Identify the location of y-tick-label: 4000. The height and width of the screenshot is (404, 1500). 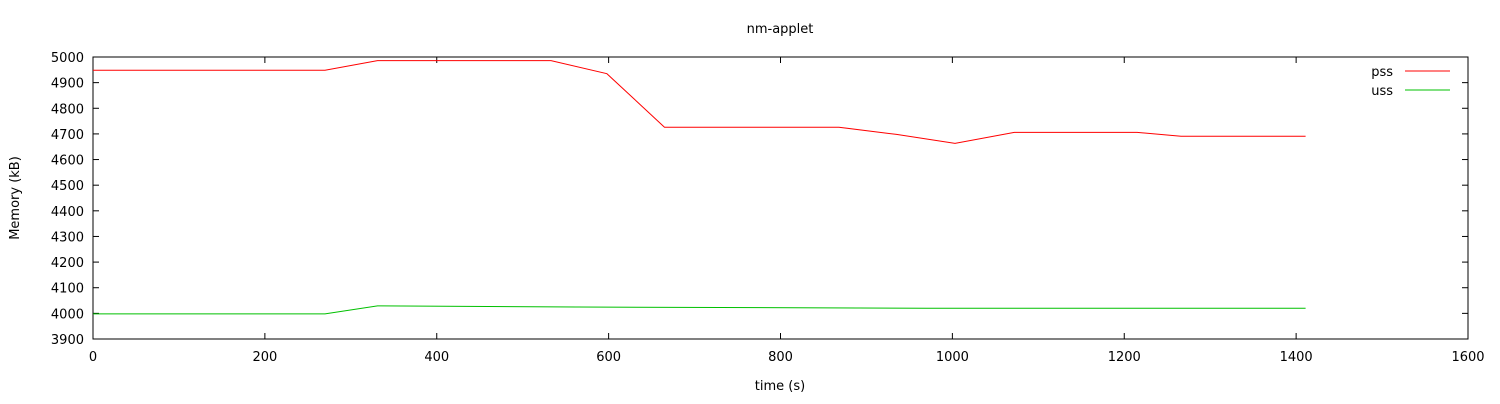
(67, 314).